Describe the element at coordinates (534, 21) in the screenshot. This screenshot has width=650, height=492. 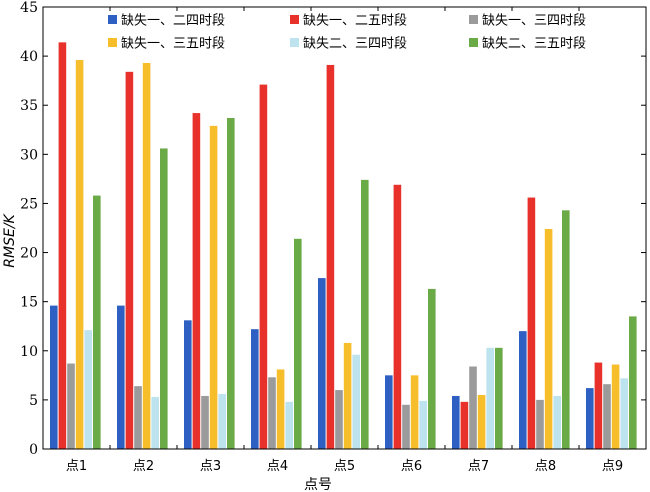
I see `legend-label: 缺失一、三四时段` at that location.